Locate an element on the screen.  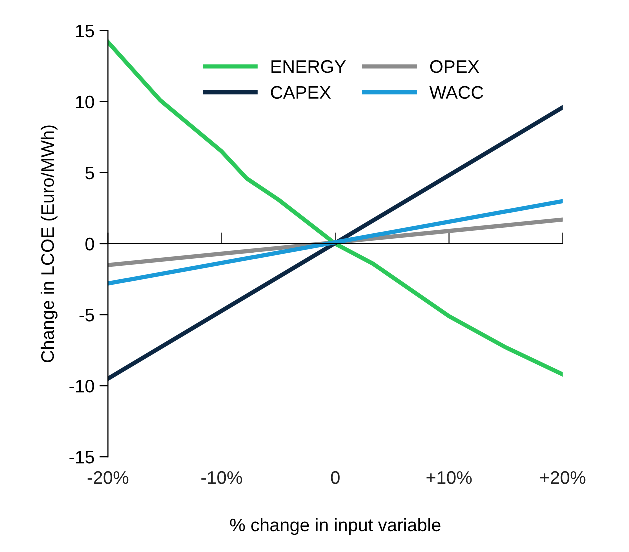
y-tick-label: -10 is located at coordinates (82, 386).